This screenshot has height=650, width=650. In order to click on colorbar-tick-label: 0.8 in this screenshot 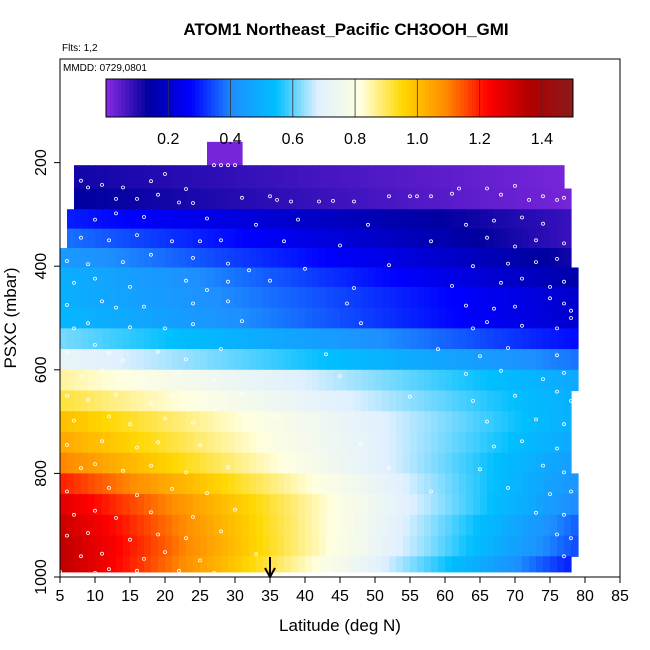, I will do `click(355, 139)`.